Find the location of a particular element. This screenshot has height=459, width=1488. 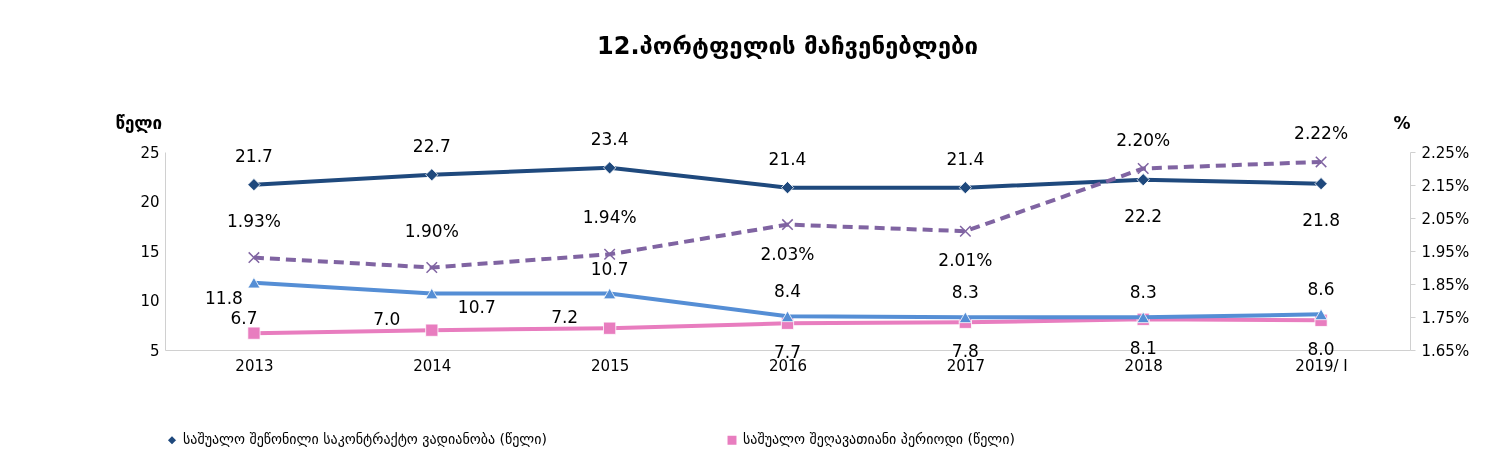

y2-axis-title: % is located at coordinates (1402, 122).